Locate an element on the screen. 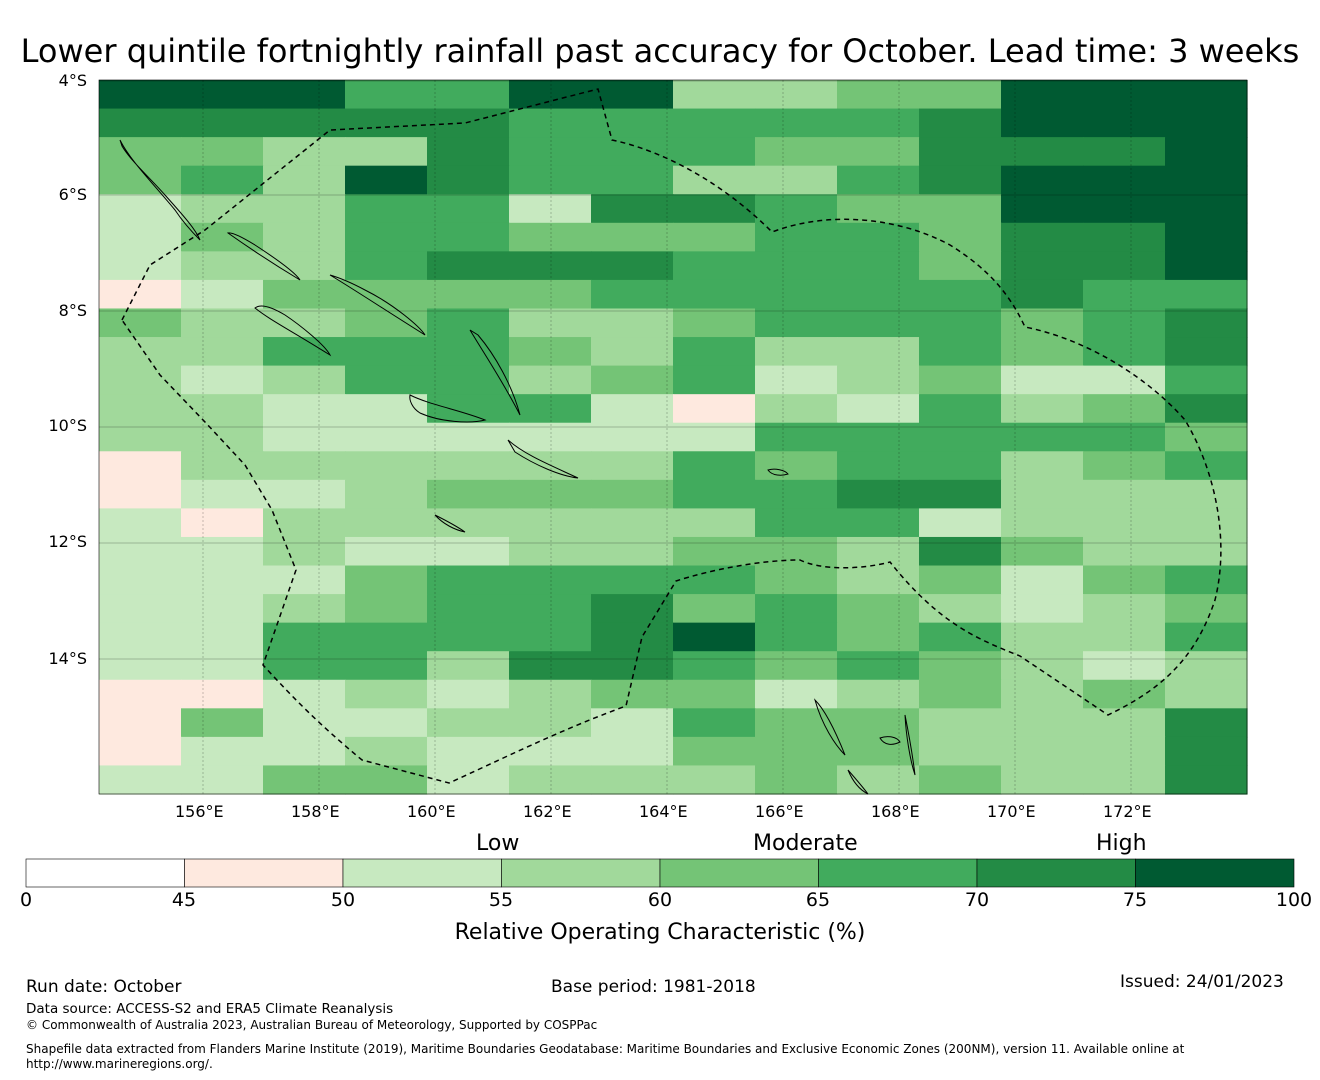  coastline-bougainville is located at coordinates (160, 190).